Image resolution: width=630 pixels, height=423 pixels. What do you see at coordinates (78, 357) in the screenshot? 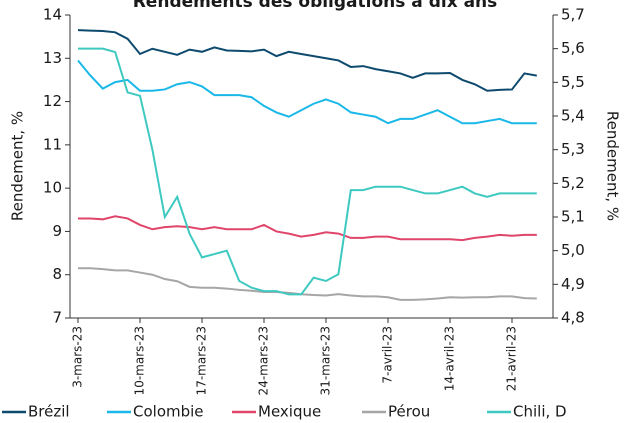
I see `x-tick-label: 3-mars-23` at bounding box center [78, 357].